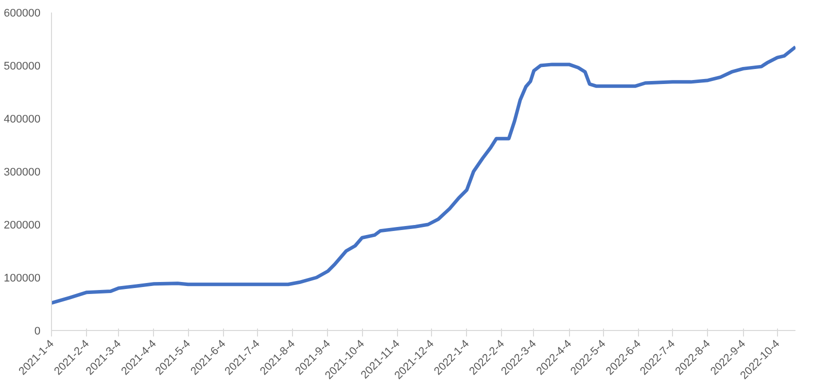  What do you see at coordinates (22, 278) in the screenshot?
I see `y-tick-label: 100000` at bounding box center [22, 278].